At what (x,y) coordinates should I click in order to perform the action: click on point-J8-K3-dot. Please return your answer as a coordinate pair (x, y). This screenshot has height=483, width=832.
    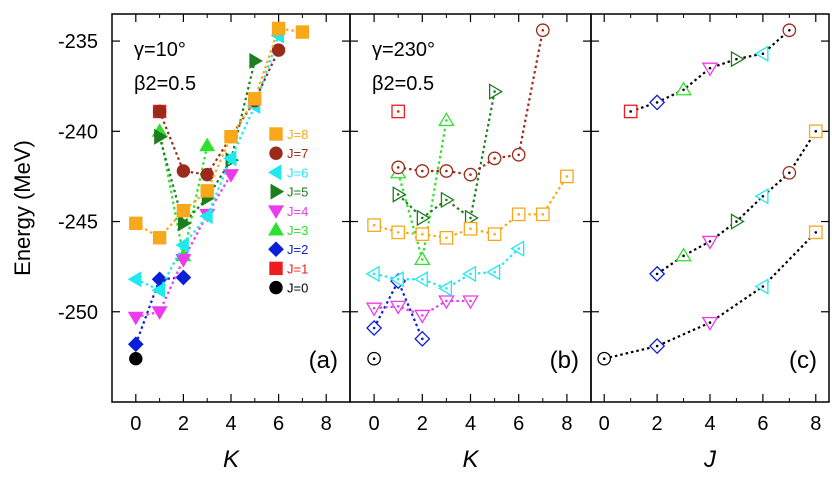
    Looking at the image, I should click on (446, 238).